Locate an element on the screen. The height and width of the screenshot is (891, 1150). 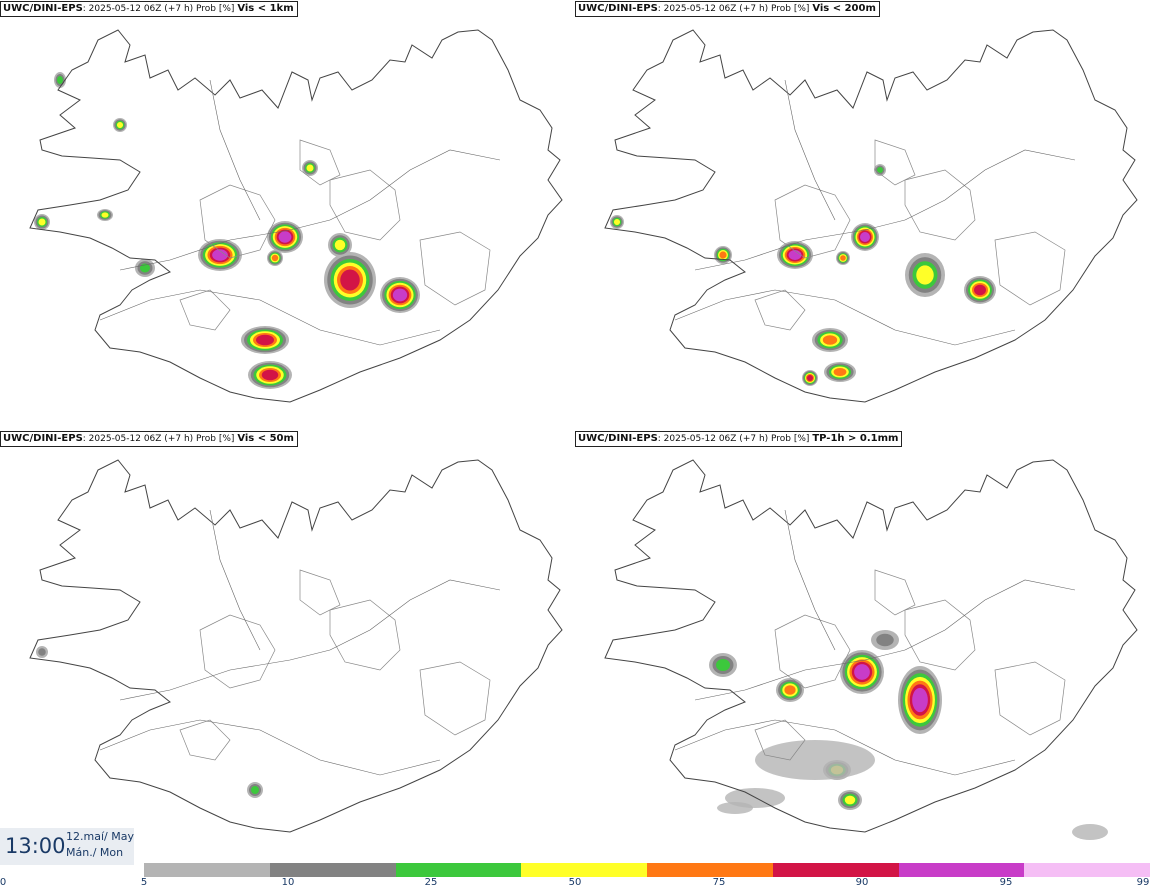
colorbar-tick-label: 0 is located at coordinates (3, 882).